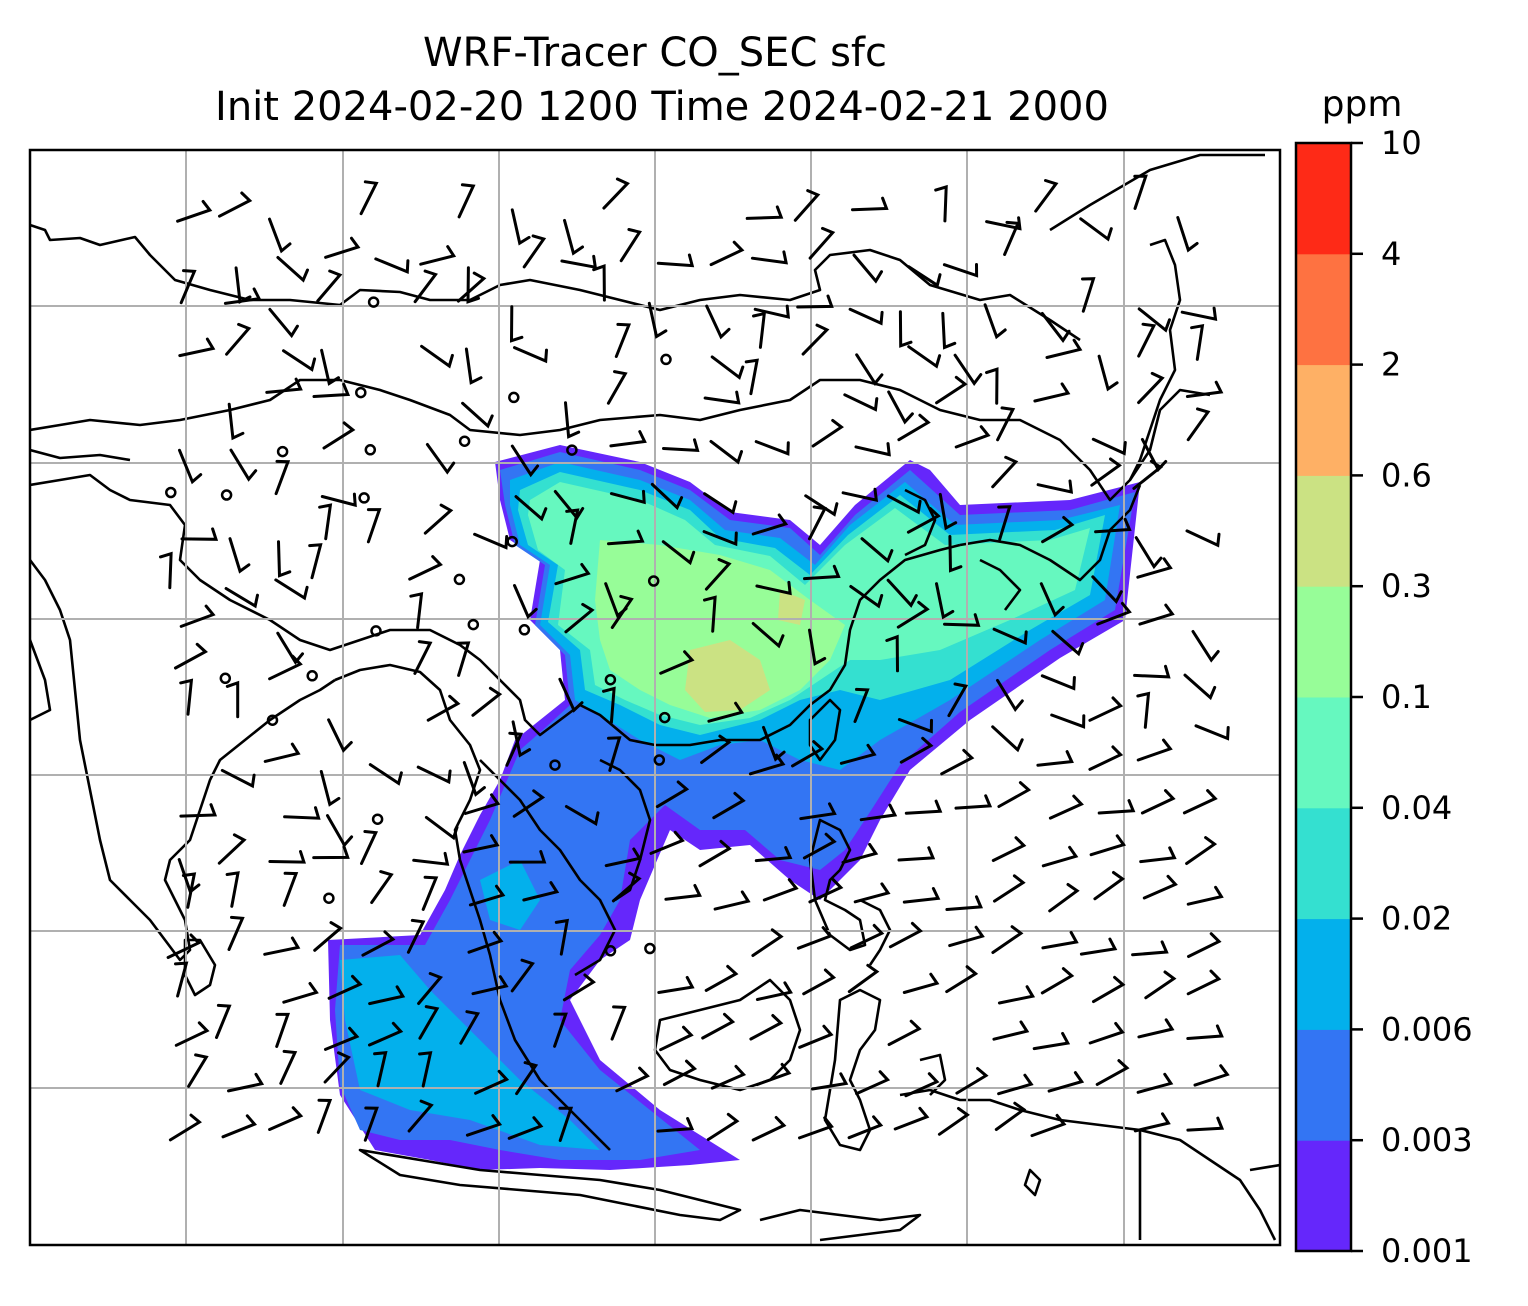 The image size is (1528, 1306). Describe the element at coordinates (1383, 677) in the screenshot. I see `colorbar: 0.001 0.003 0.006 0.02 0.04 0.1 0.3 0.6 2 4 10 ppm` at that location.